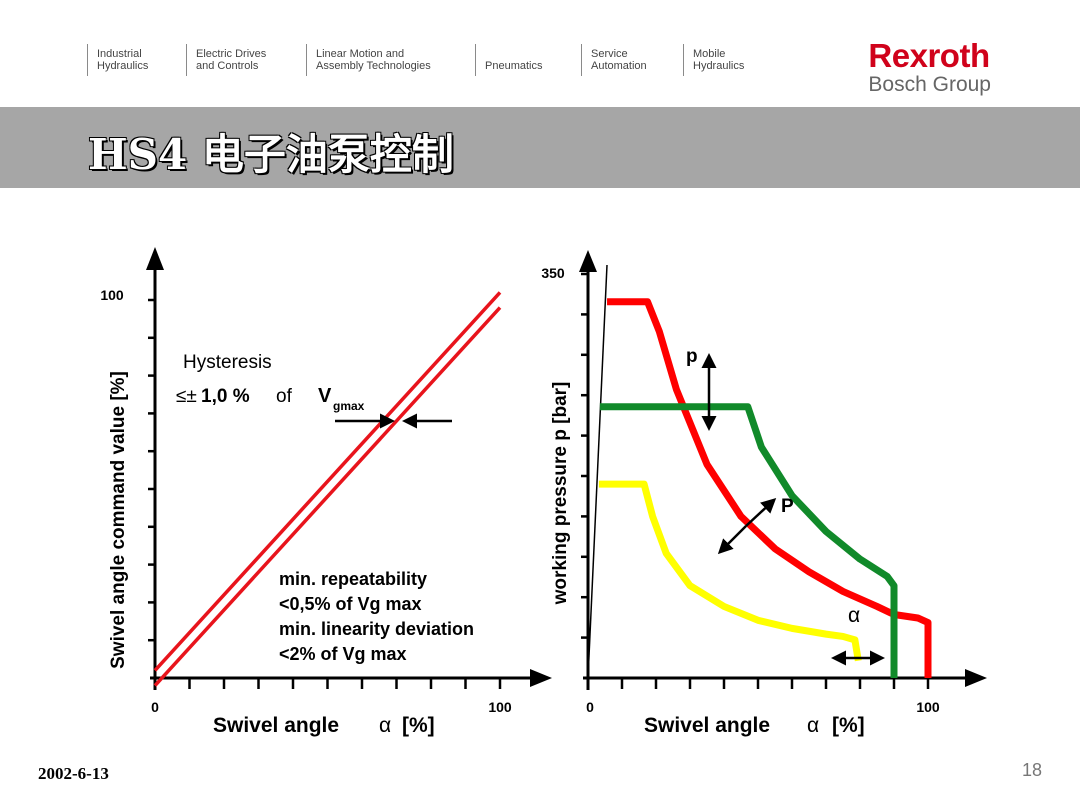 Image resolution: width=1080 pixels, height=810 pixels. I want to click on P-arrow-down, so click(732, 540).